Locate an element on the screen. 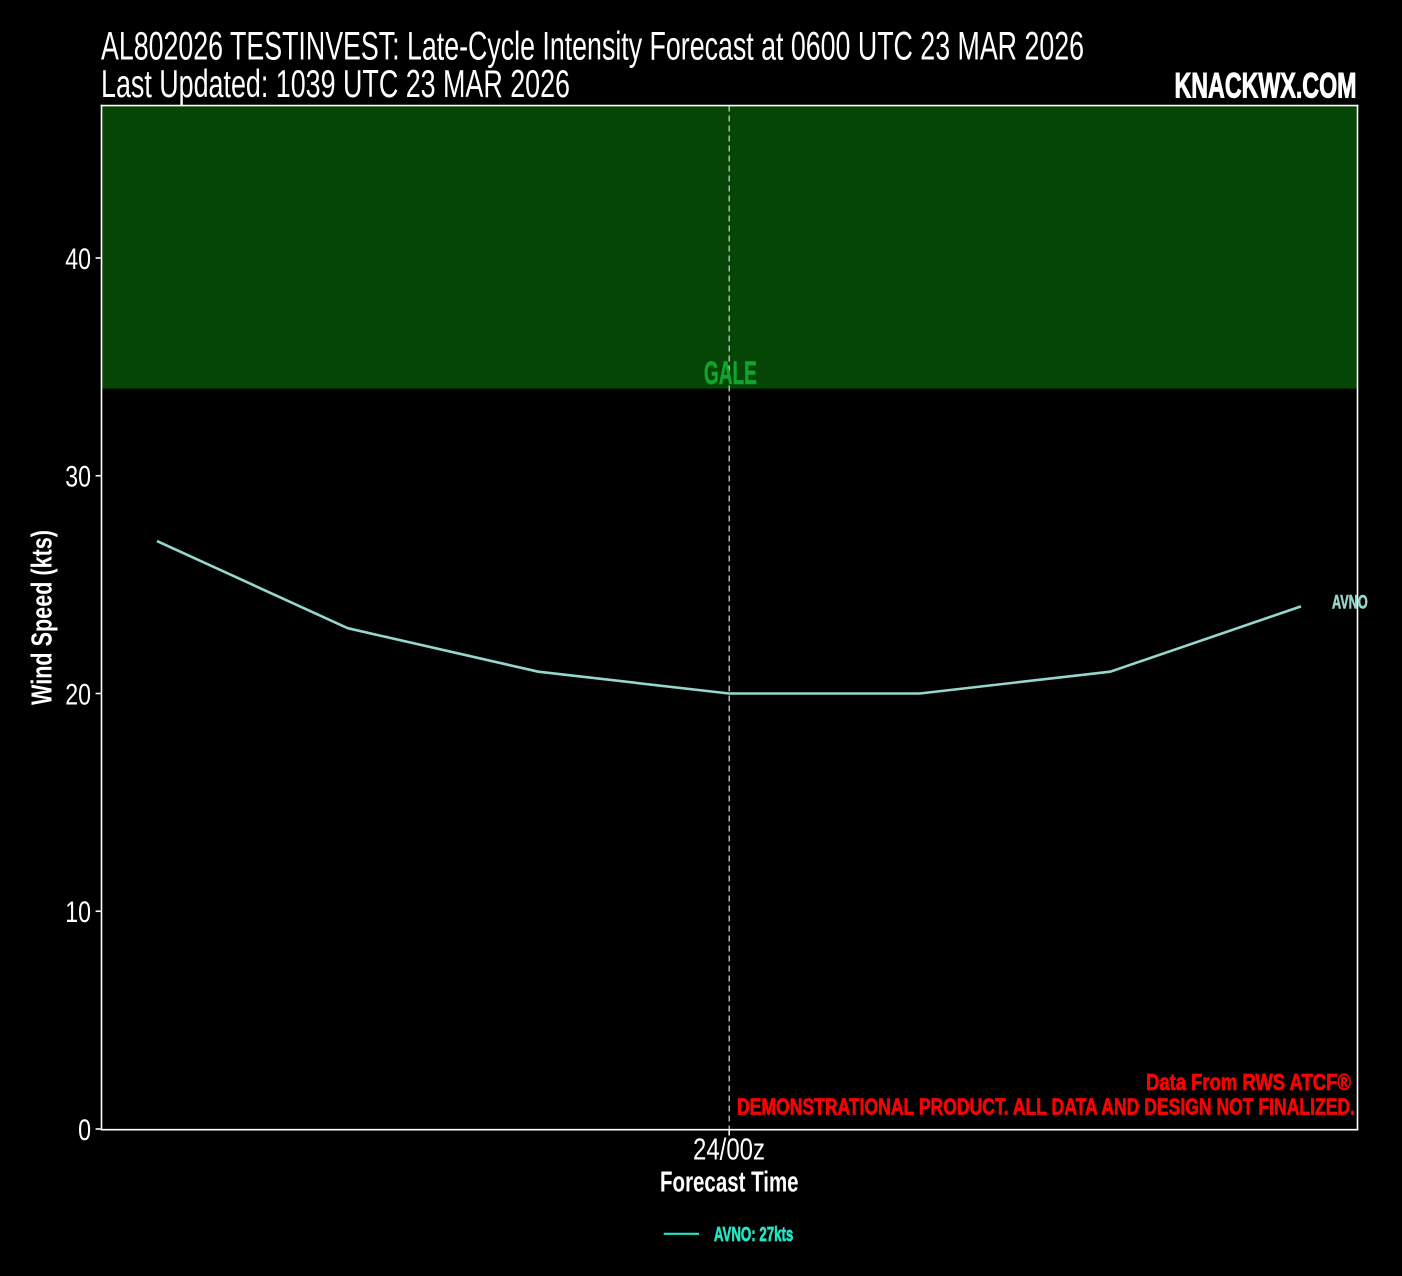  svg-text: KNACKWX.COM is located at coordinates (1266, 86).